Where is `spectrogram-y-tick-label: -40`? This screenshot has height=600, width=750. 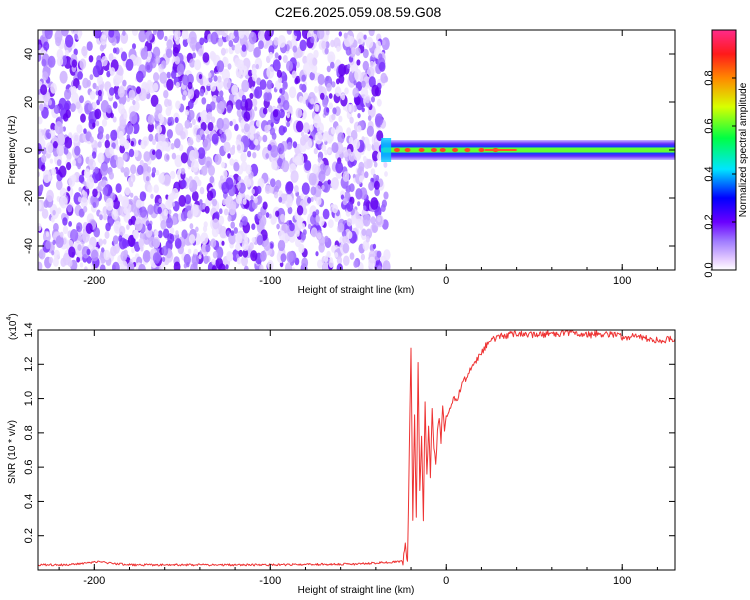 spectrogram-y-tick-label: -40 is located at coordinates (29, 246).